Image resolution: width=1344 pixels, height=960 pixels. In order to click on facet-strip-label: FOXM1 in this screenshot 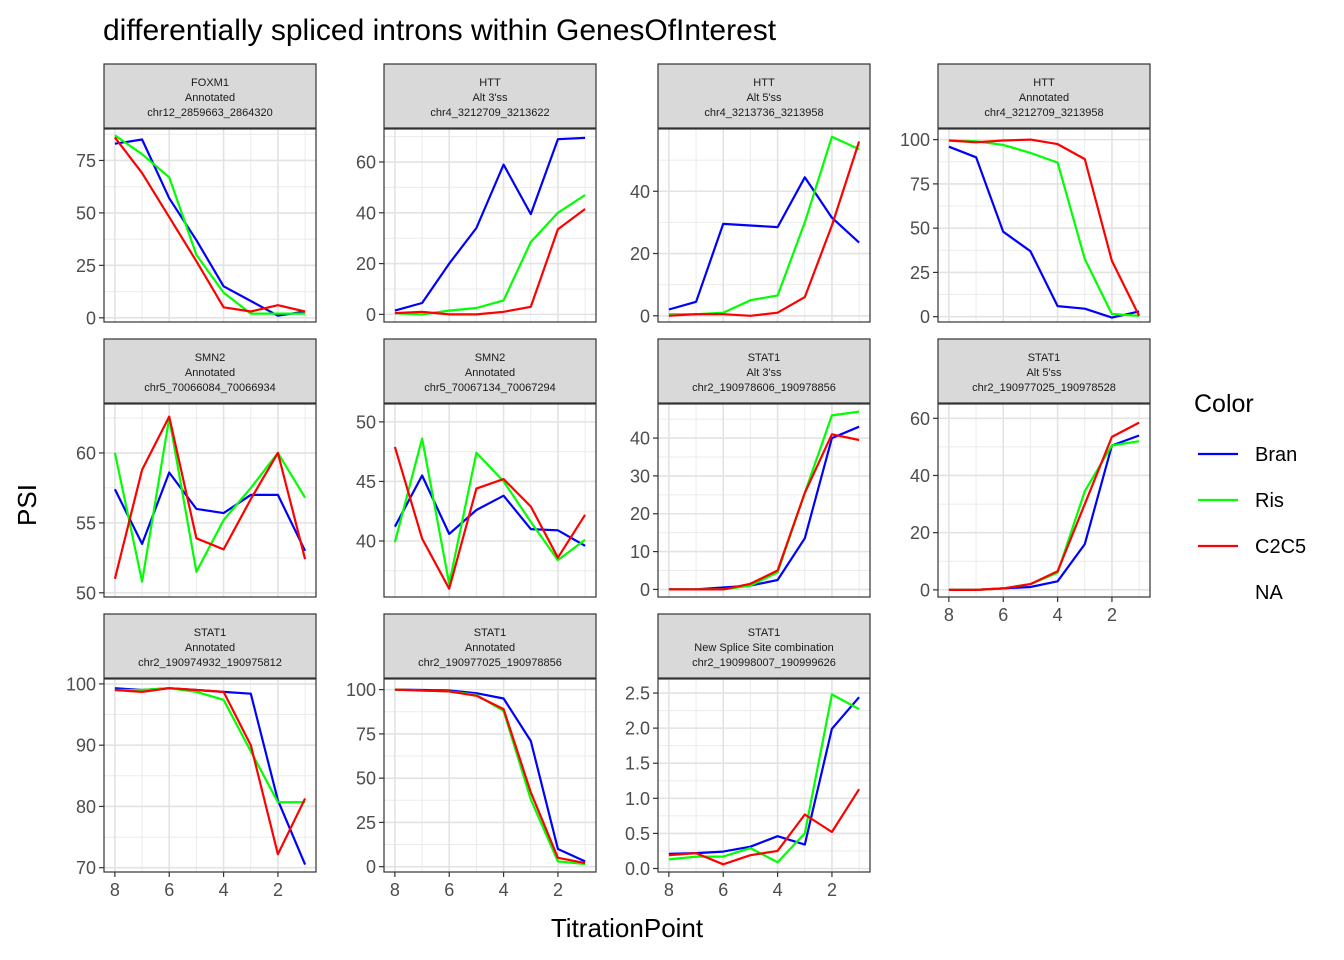, I will do `click(210, 83)`.